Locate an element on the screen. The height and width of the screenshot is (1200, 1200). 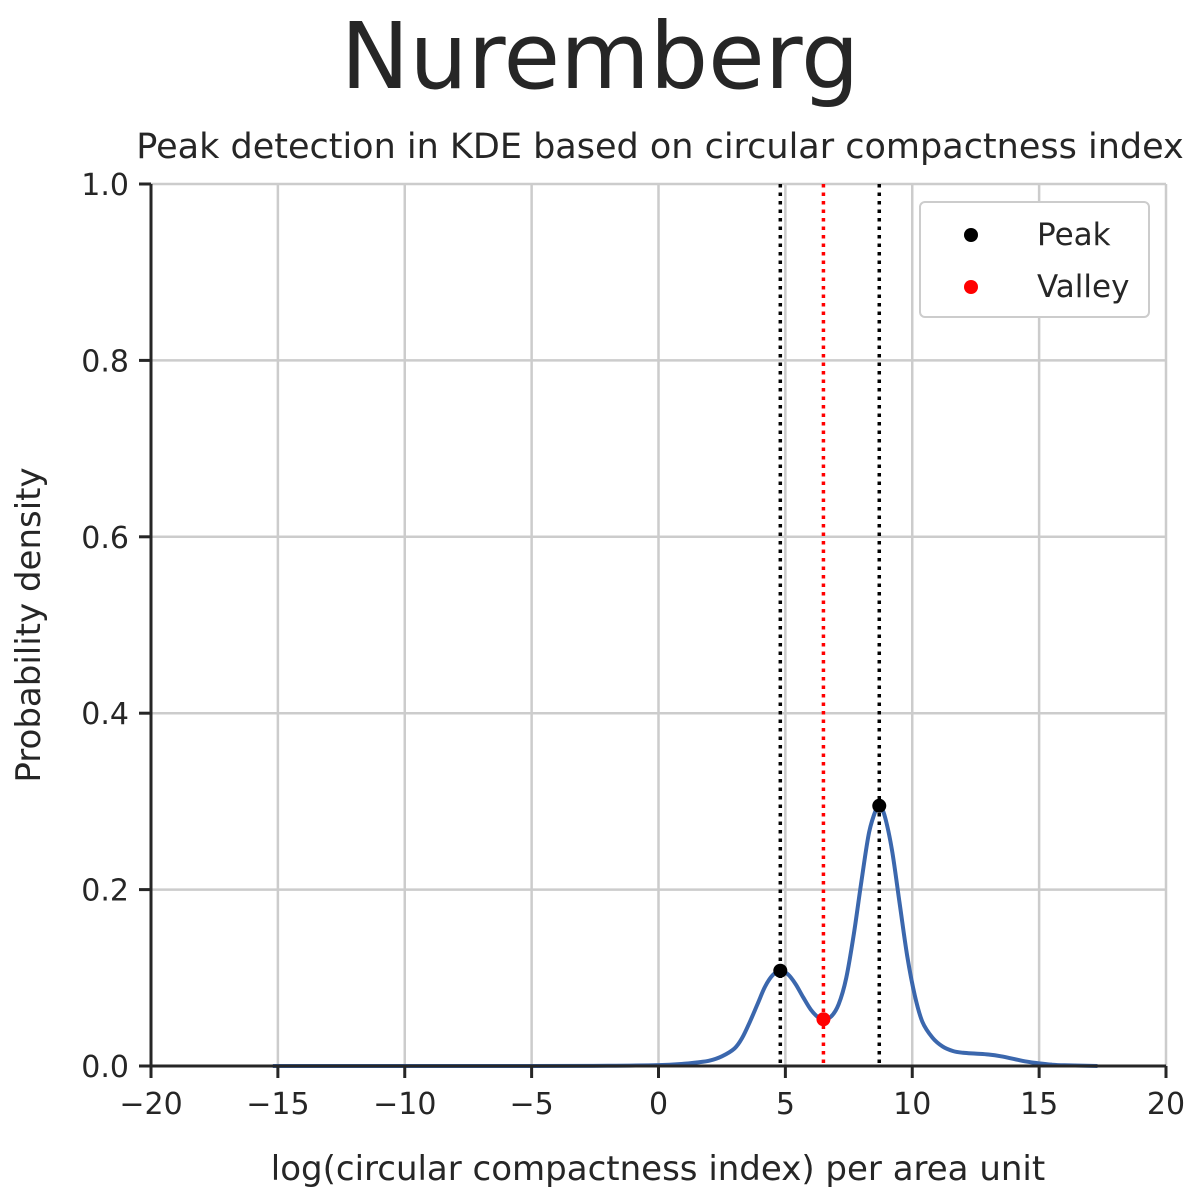
x-tick-label: 10 is located at coordinates (912, 1104).